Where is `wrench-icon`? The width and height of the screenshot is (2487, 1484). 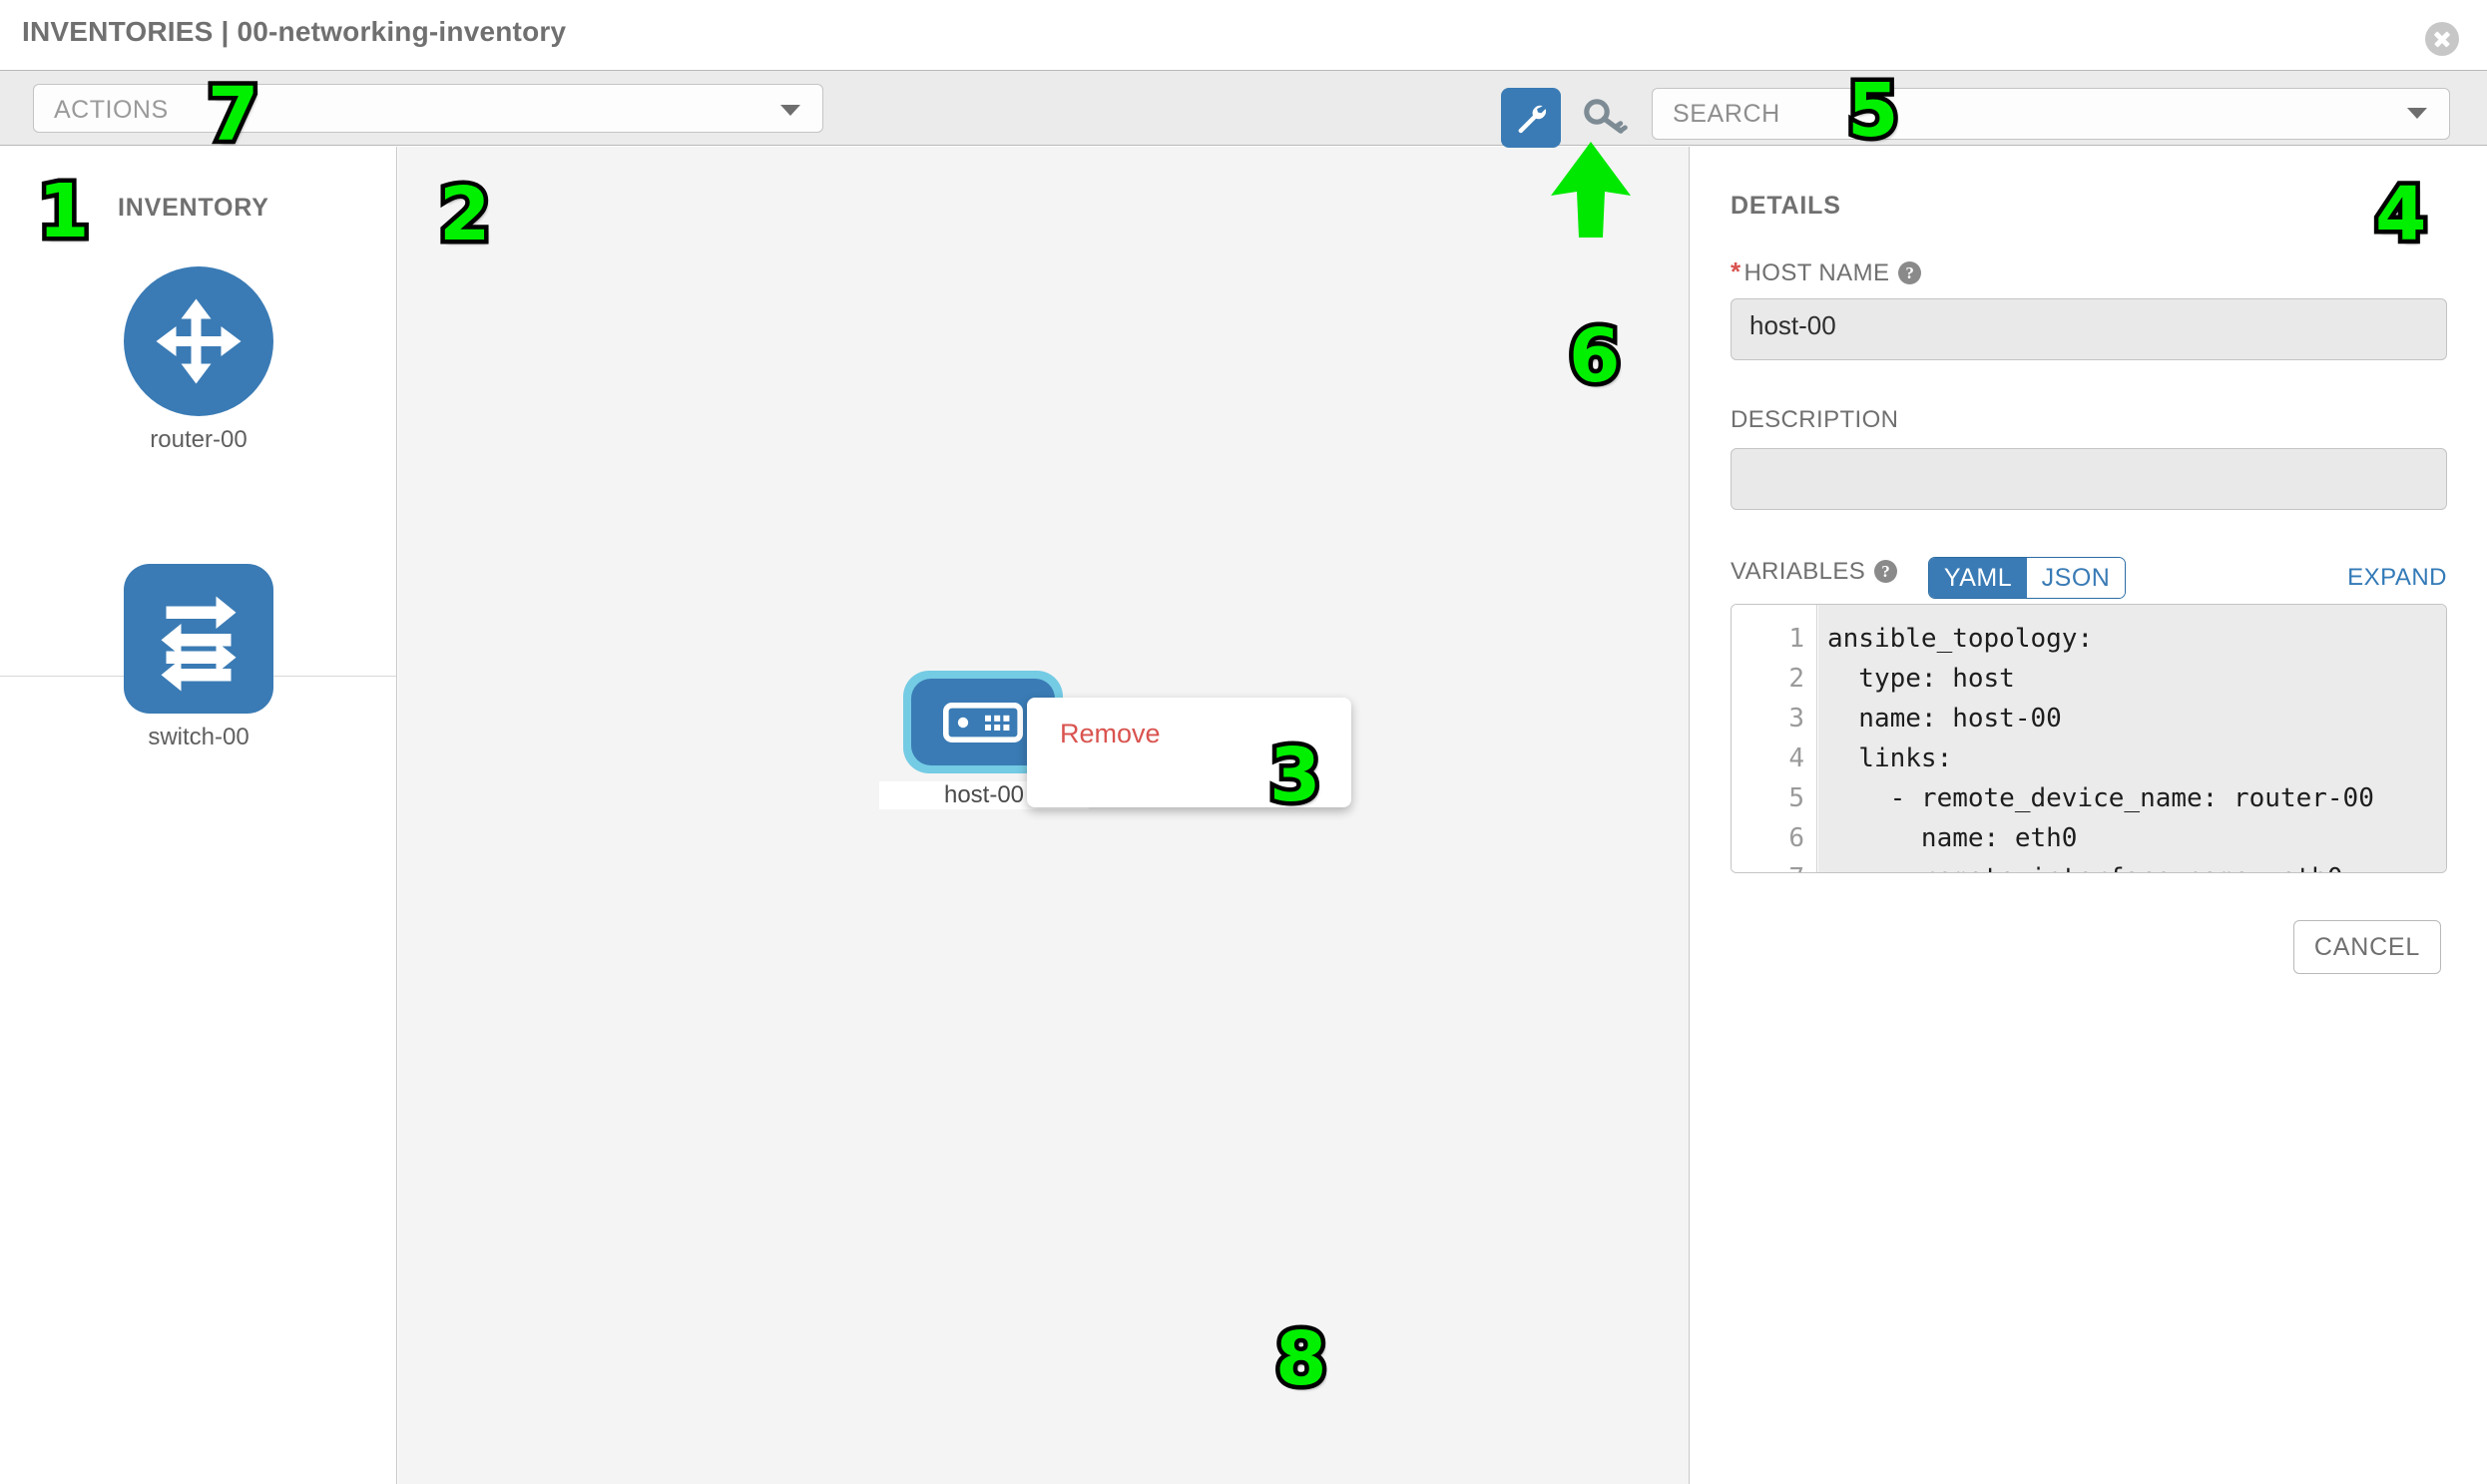 wrench-icon is located at coordinates (1531, 118).